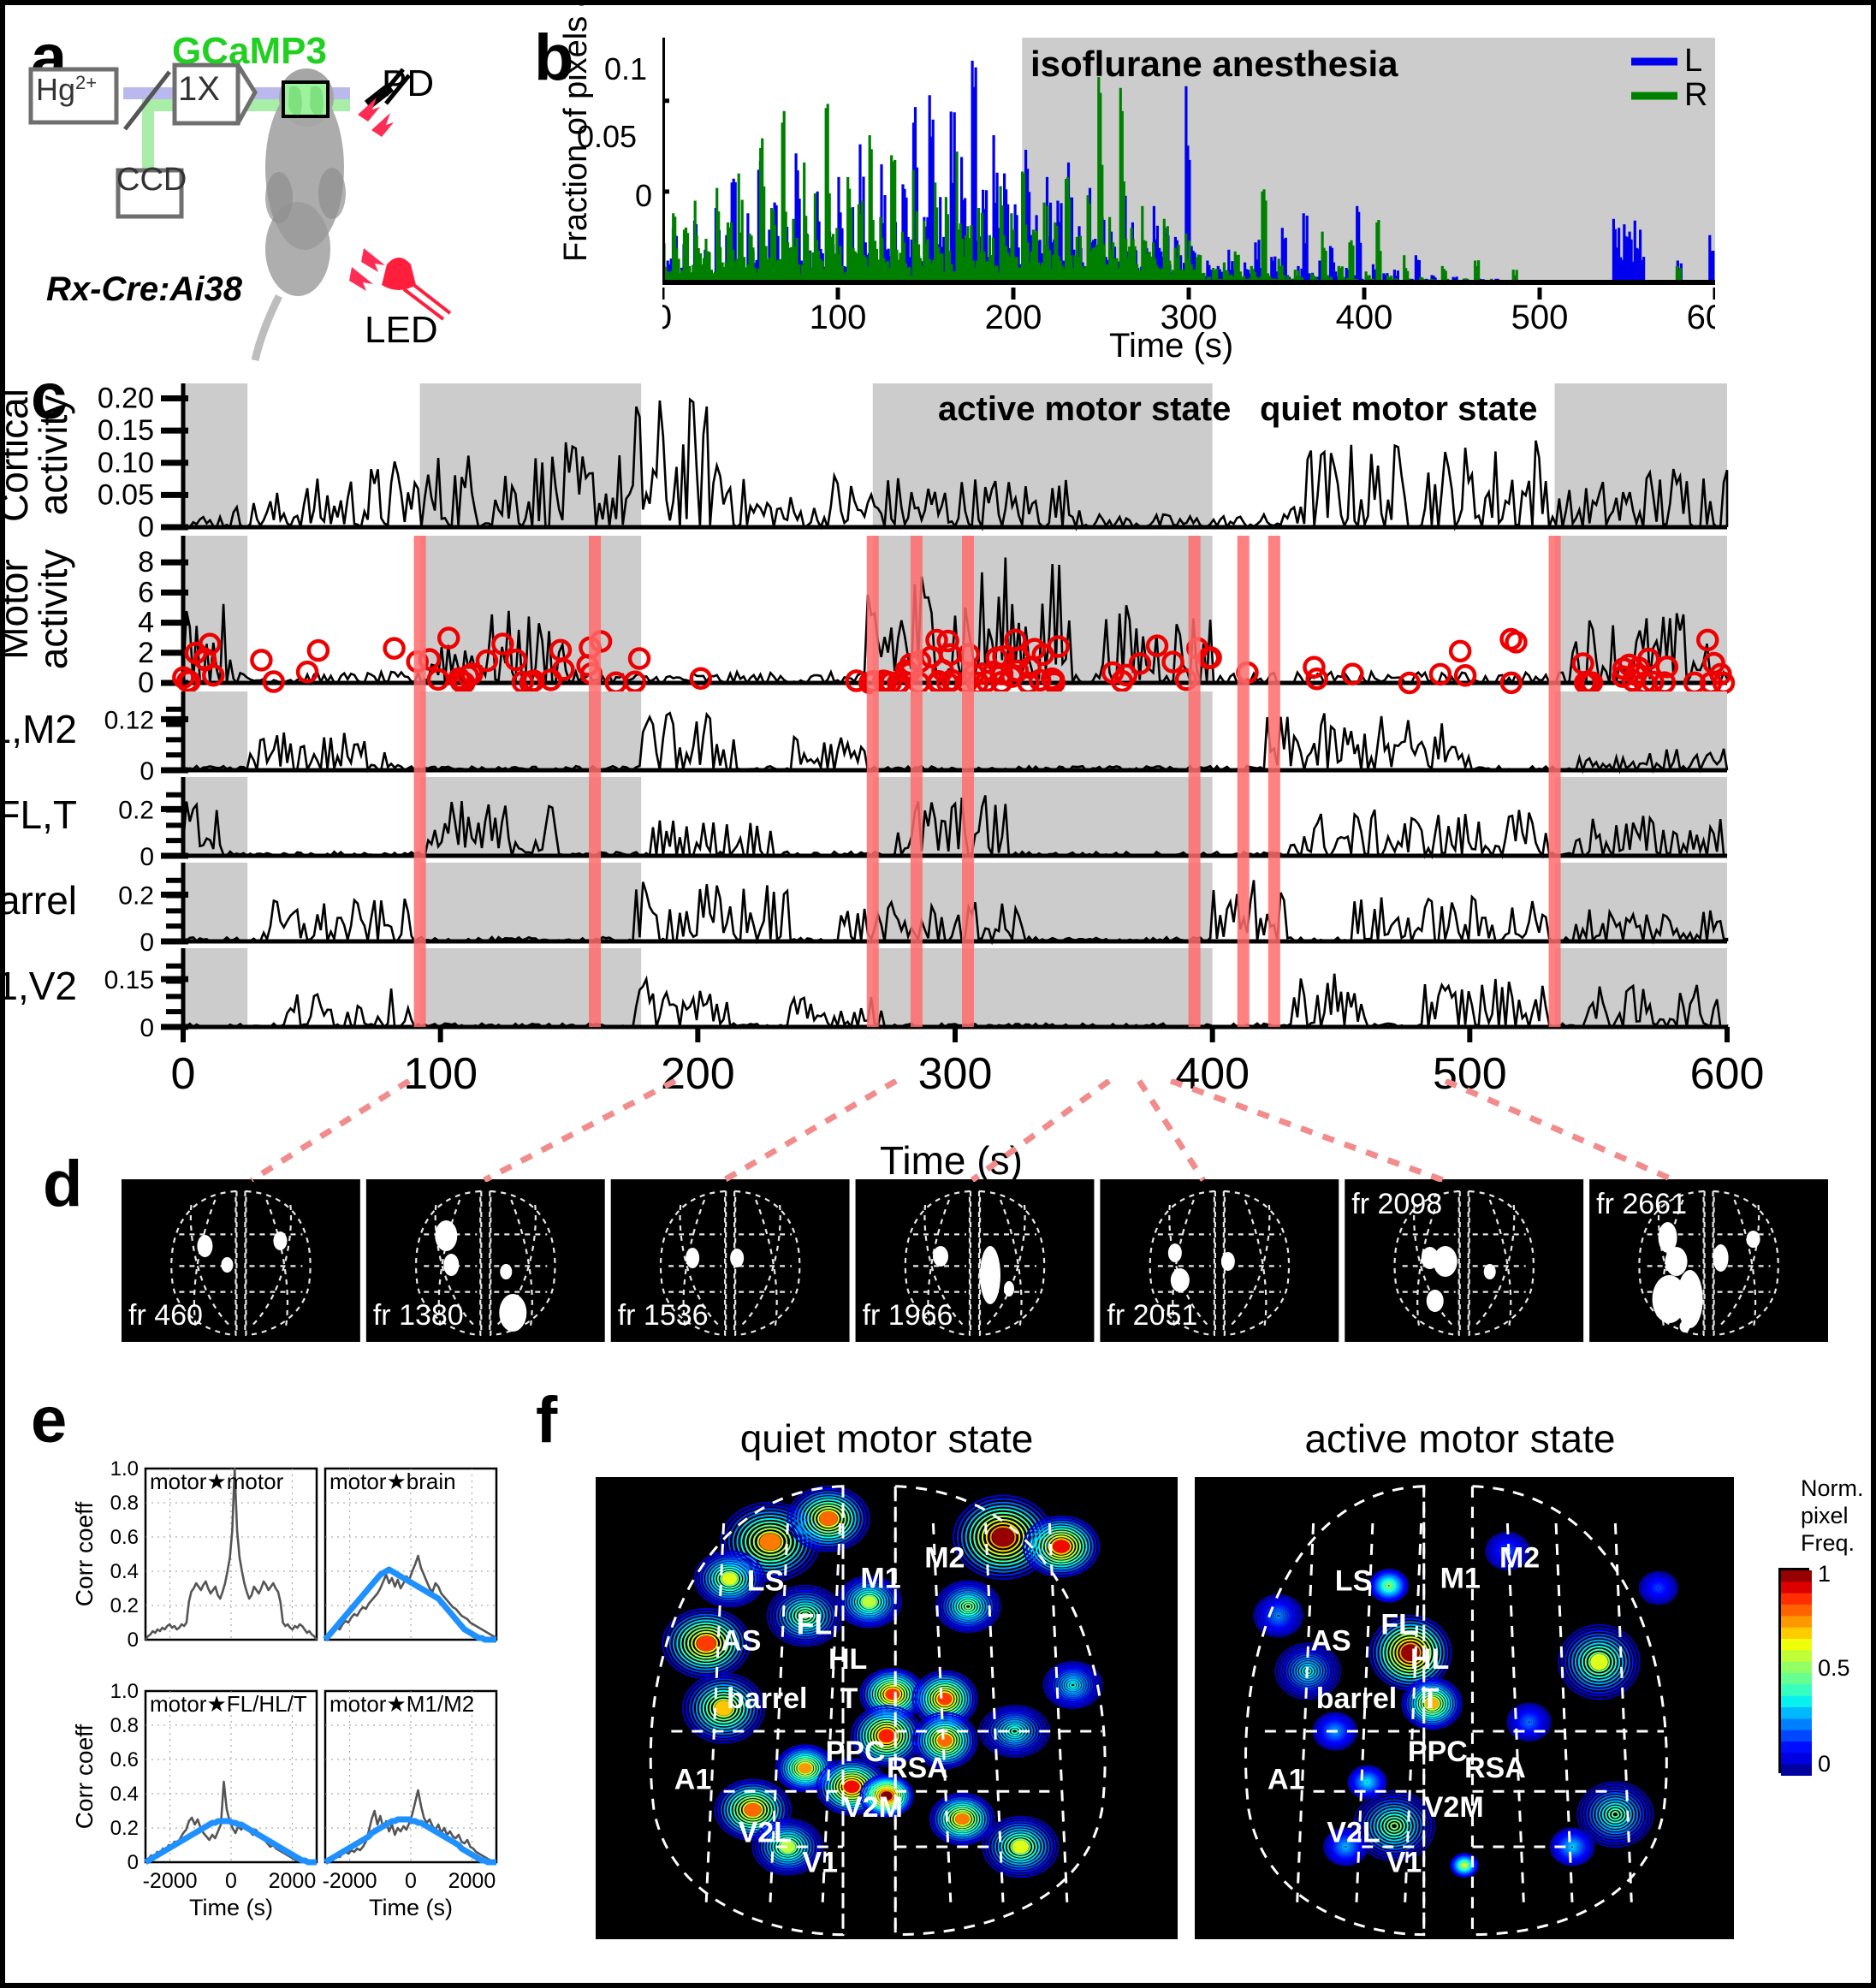  What do you see at coordinates (1429, 1660) in the screenshot?
I see `region-label-hl: HL` at bounding box center [1429, 1660].